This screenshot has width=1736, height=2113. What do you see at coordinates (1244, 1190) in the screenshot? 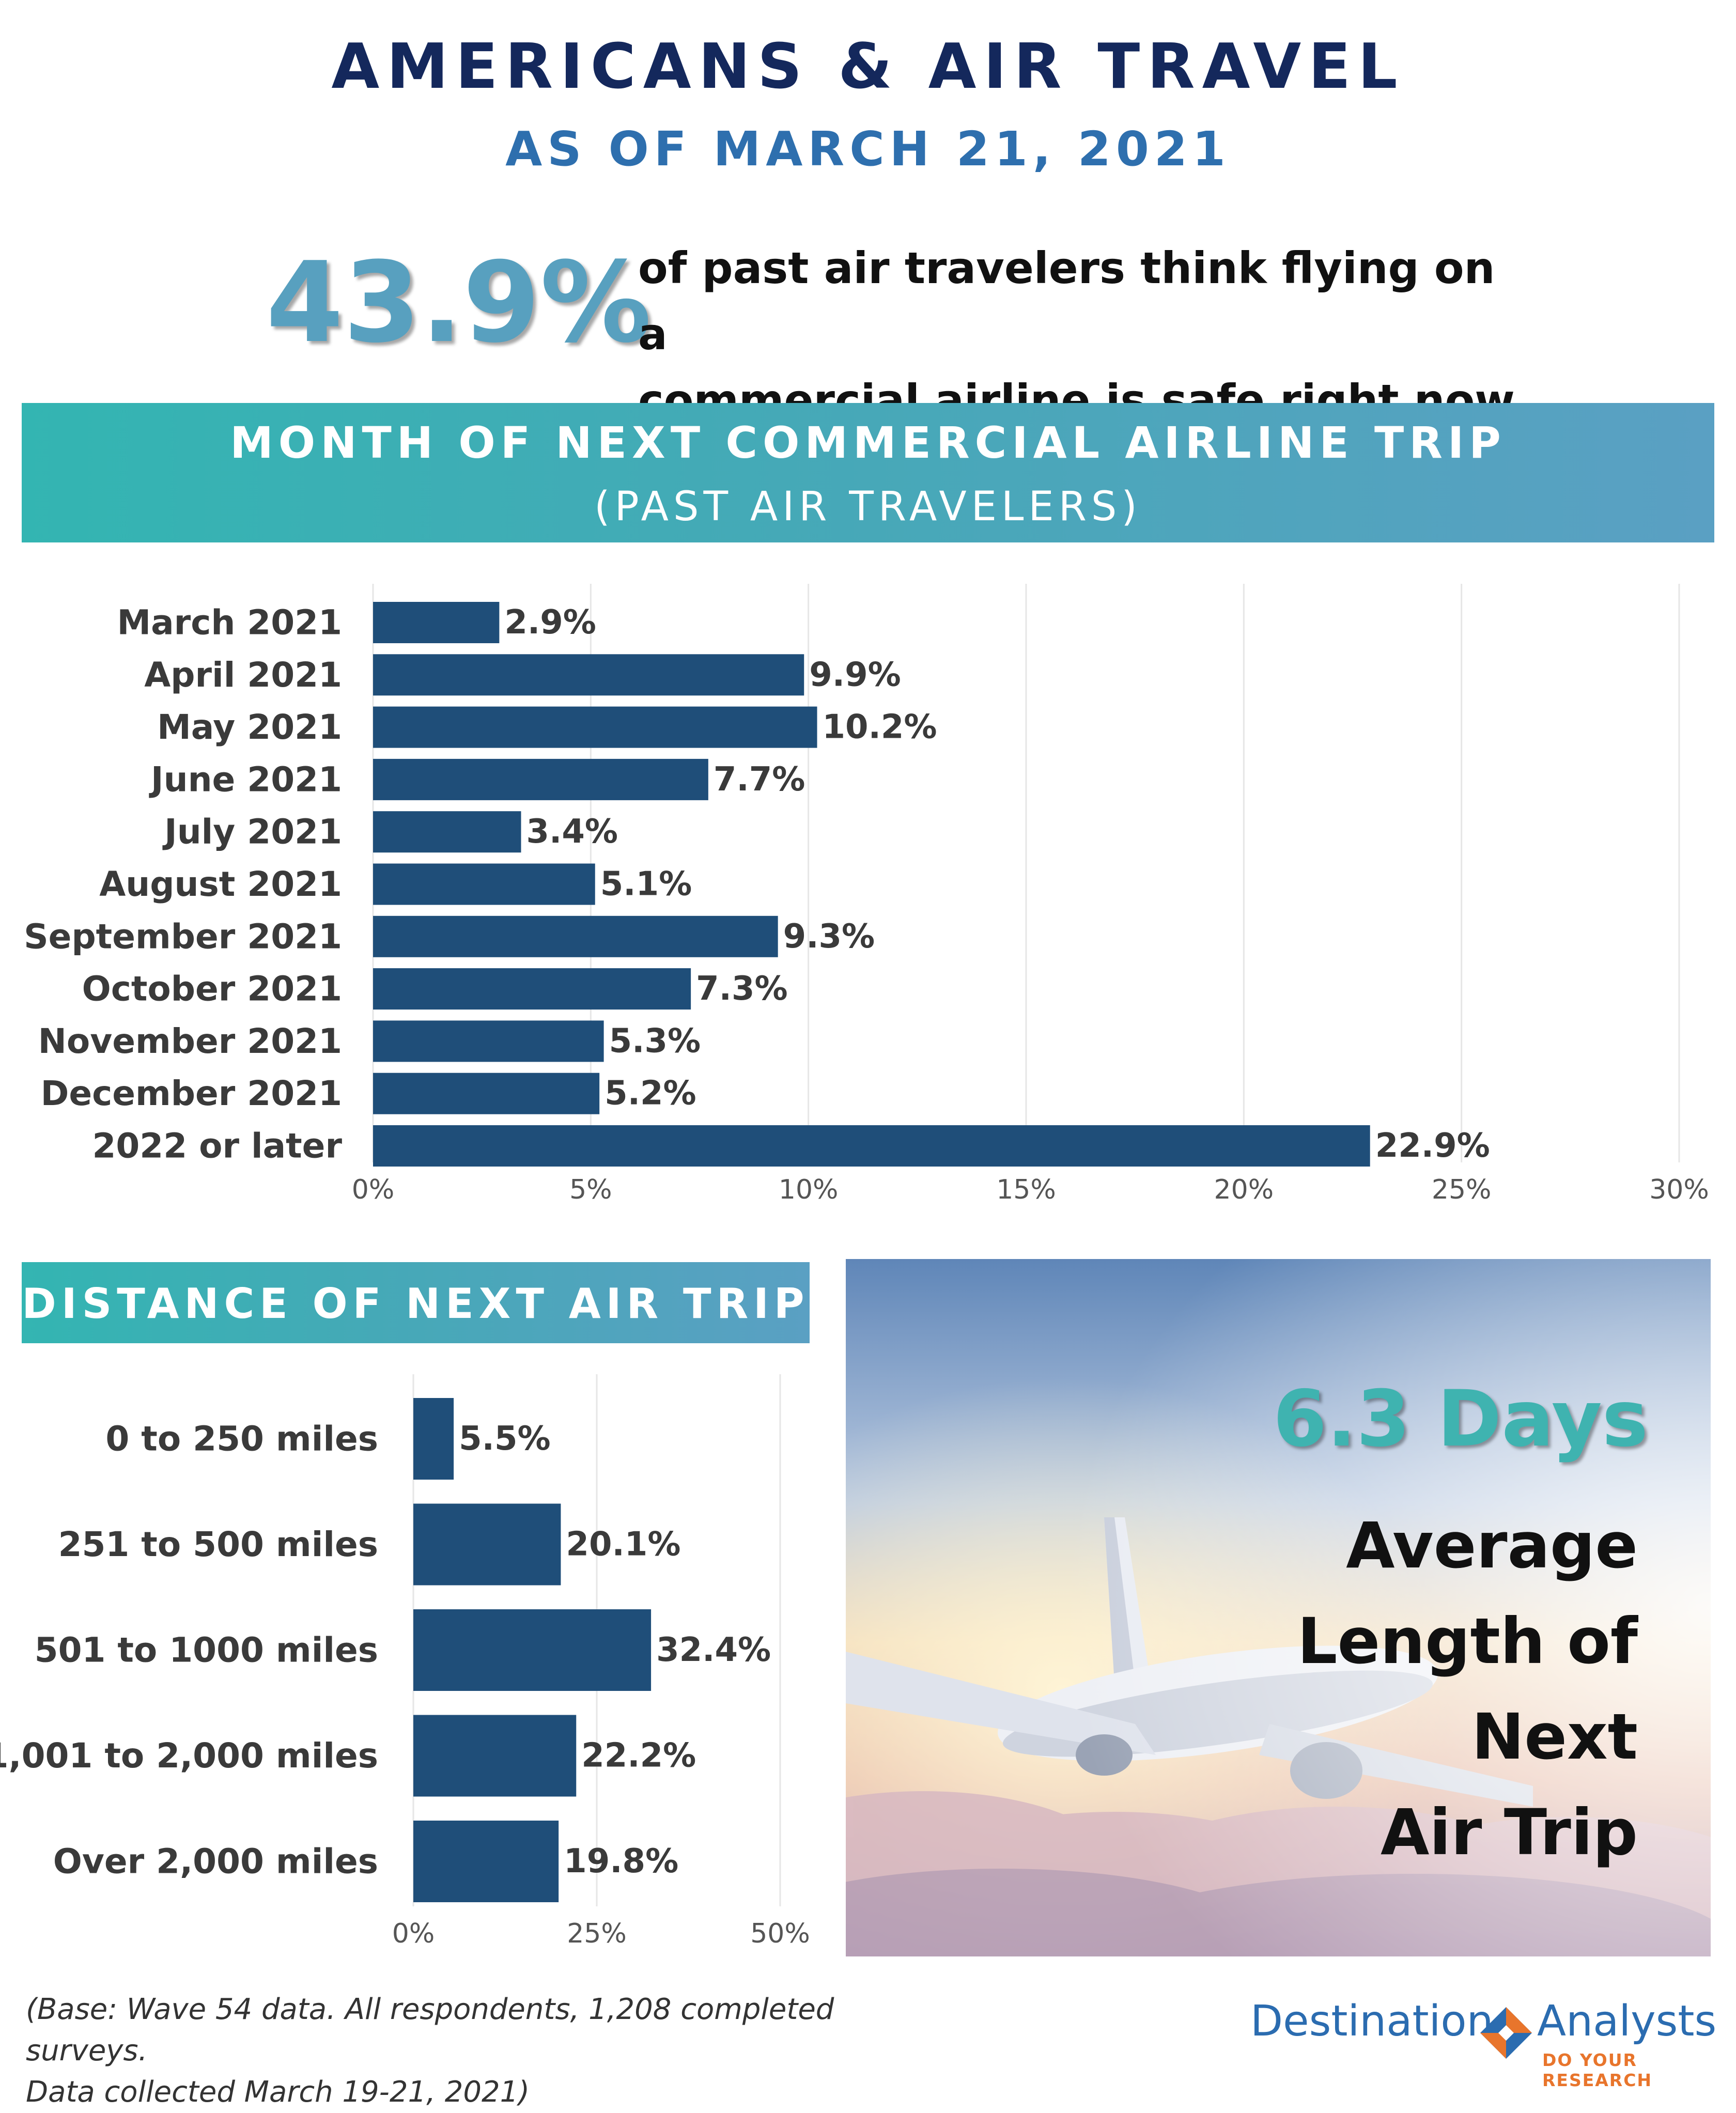
I see `tick-label: 20%` at bounding box center [1244, 1190].